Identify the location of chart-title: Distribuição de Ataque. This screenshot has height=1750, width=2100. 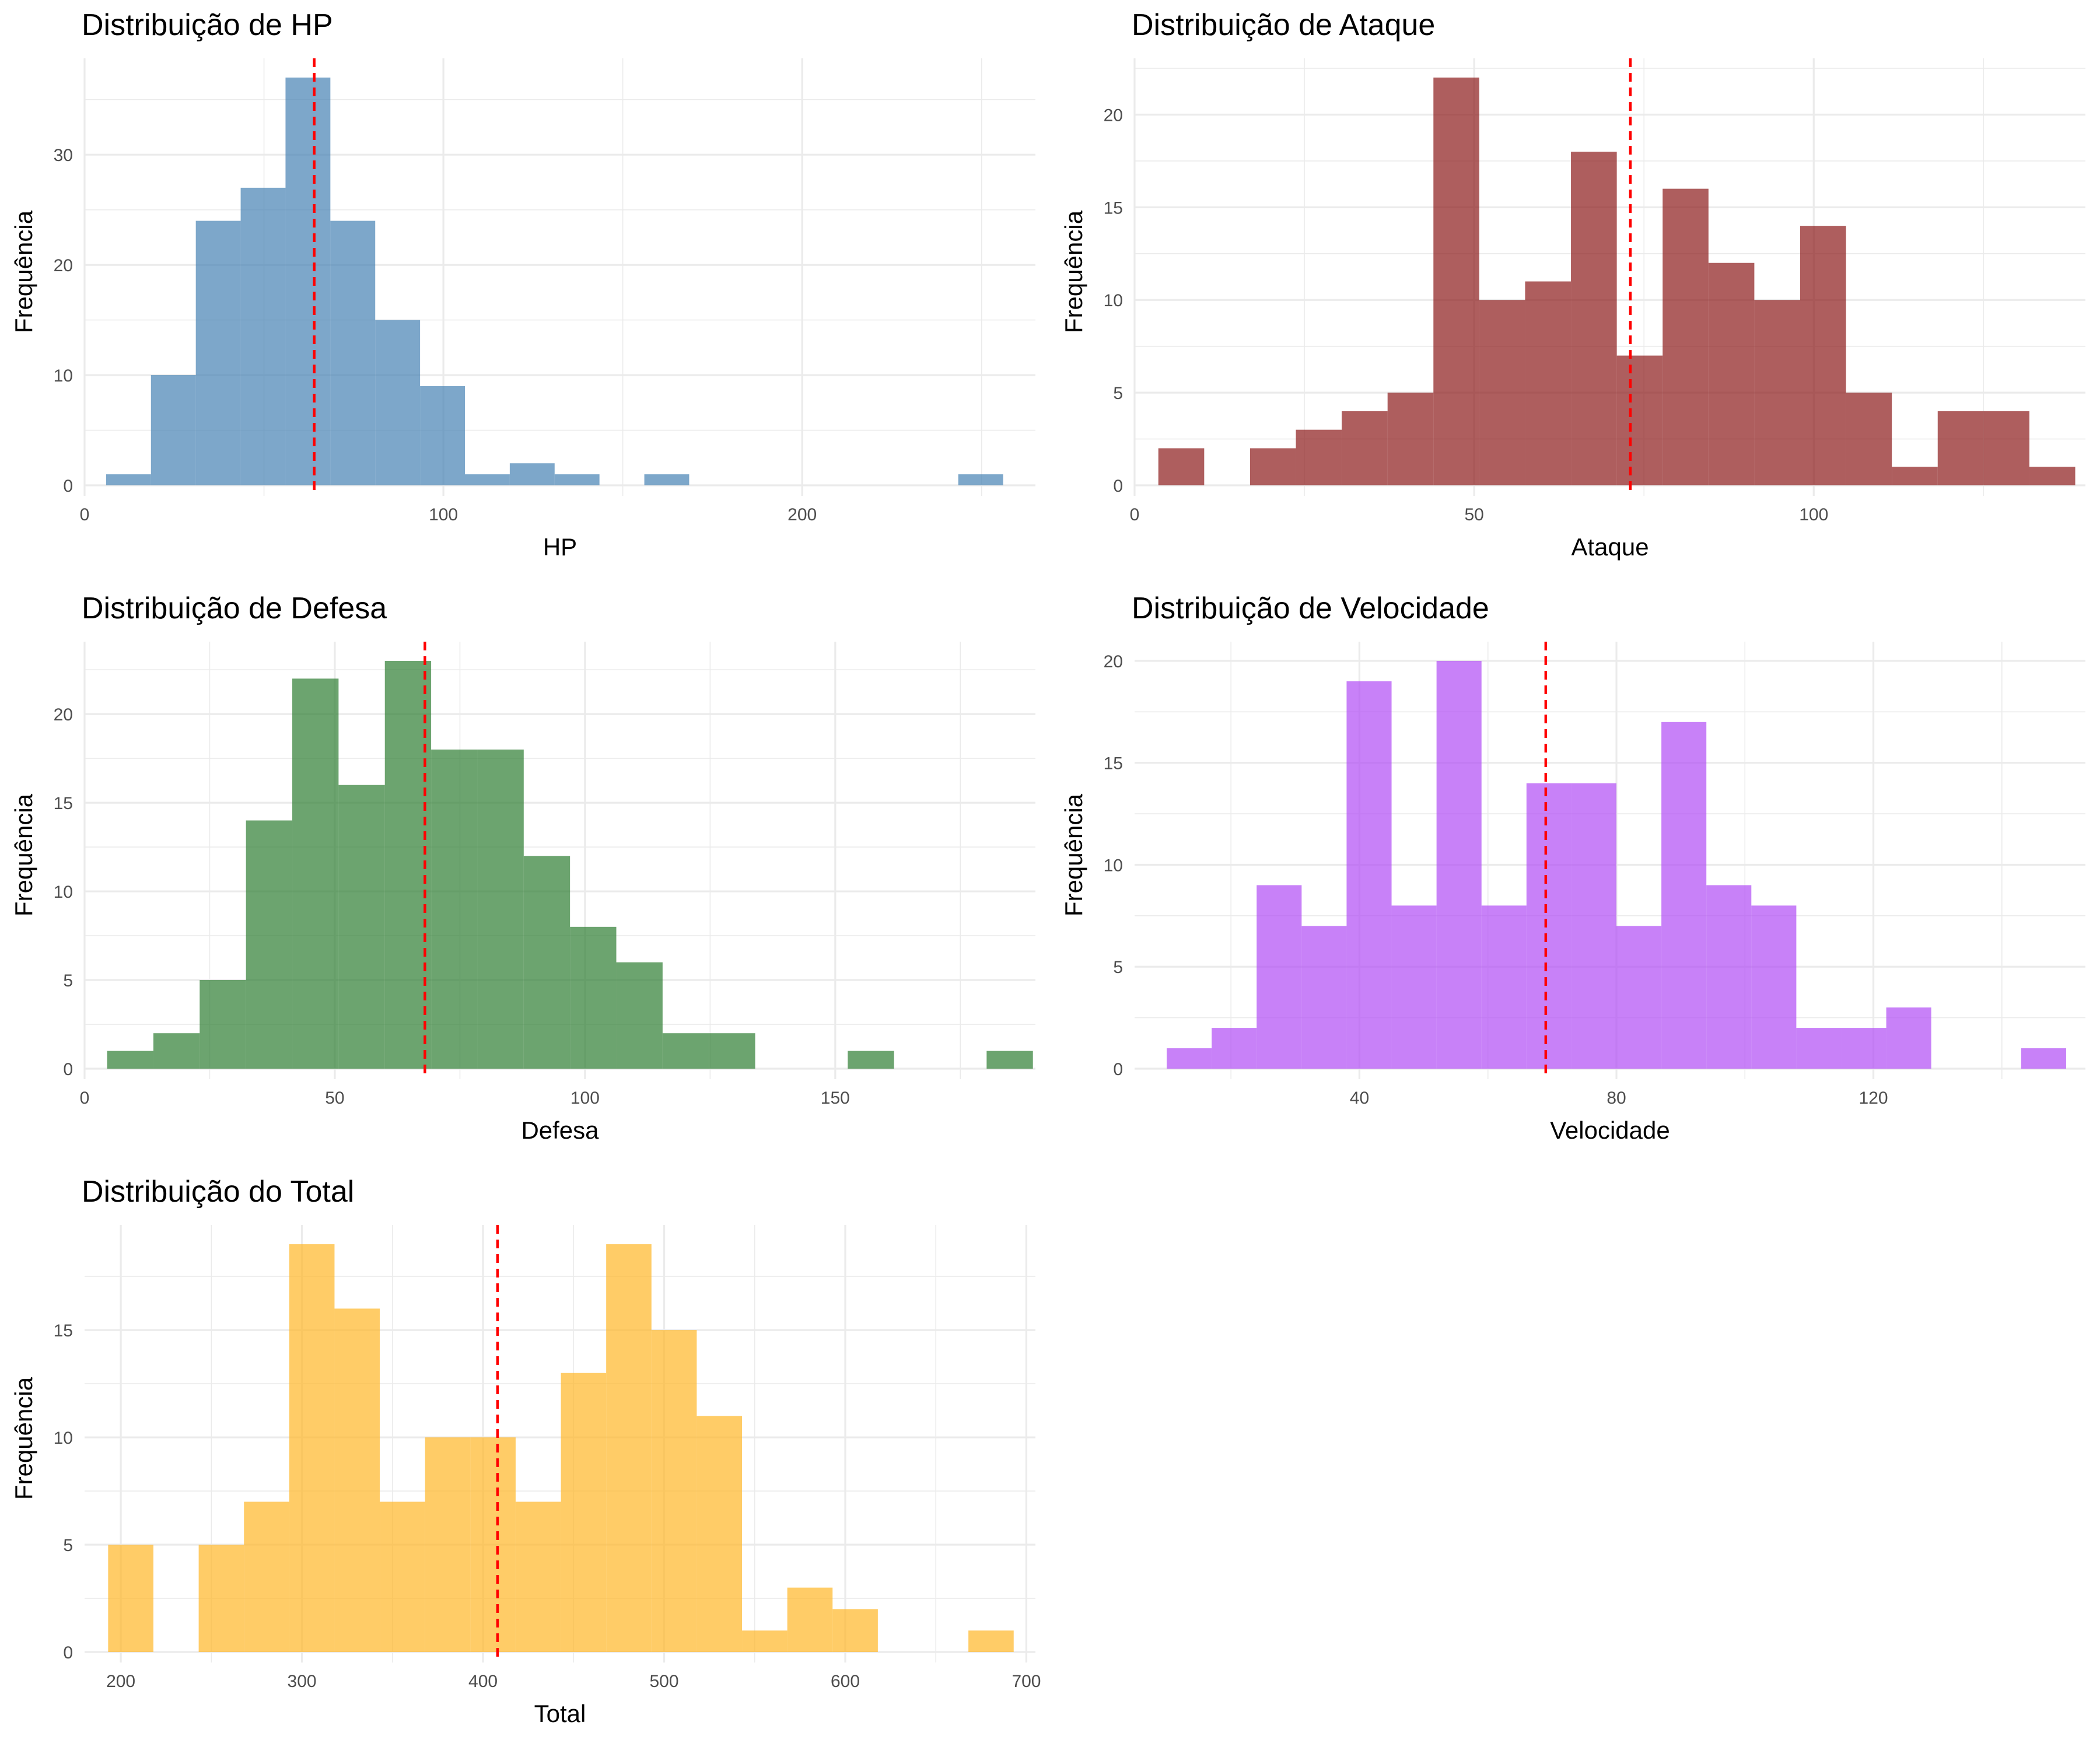
(1283, 25).